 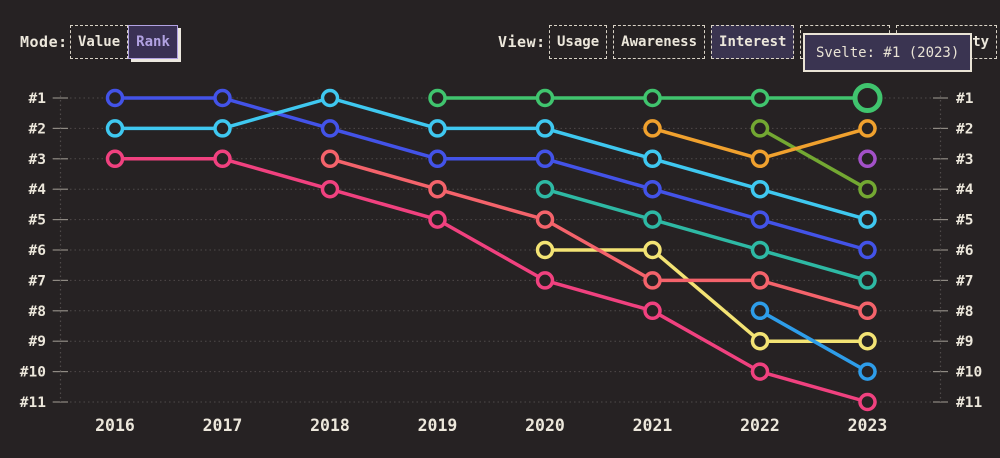 I want to click on y-axis-label-left: #4, so click(x=38, y=190).